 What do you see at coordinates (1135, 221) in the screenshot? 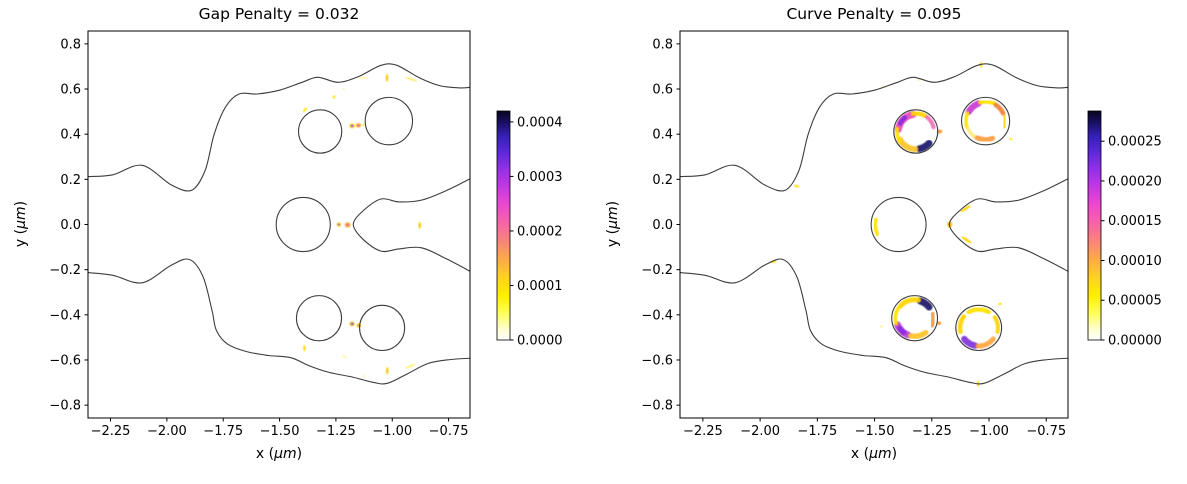
I see `colorbar-tick-label: 0.00015` at bounding box center [1135, 221].